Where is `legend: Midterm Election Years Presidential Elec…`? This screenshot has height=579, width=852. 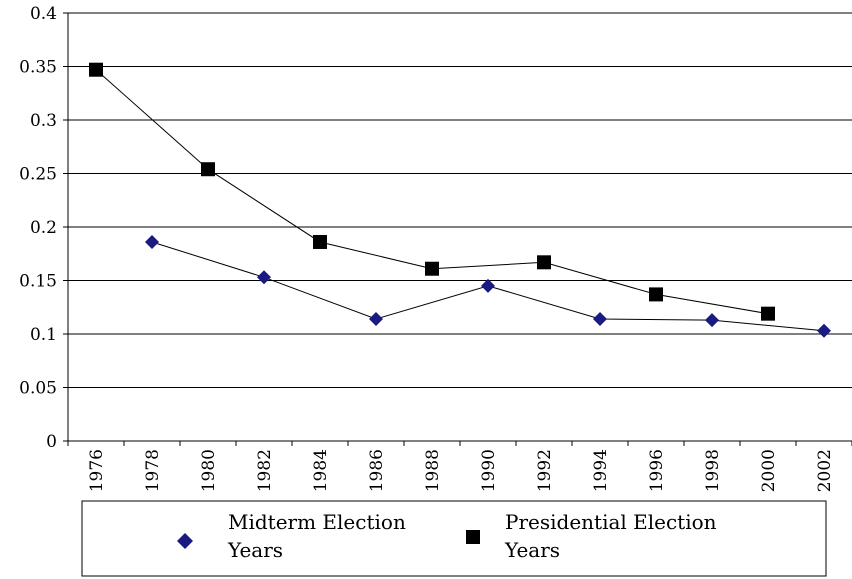 legend: Midterm Election Years Presidential Elec… is located at coordinates (454, 538).